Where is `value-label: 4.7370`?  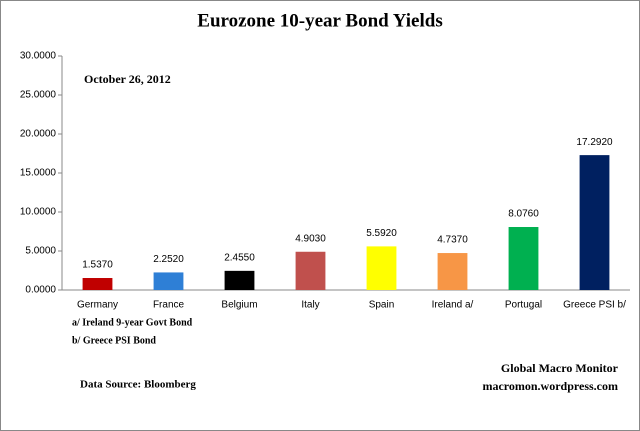 value-label: 4.7370 is located at coordinates (452, 240).